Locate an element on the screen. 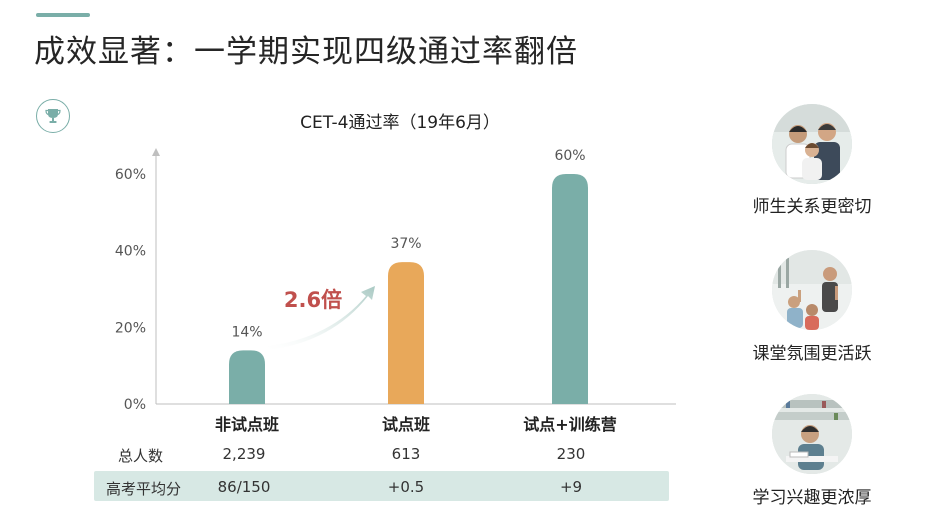 The height and width of the screenshot is (526, 952). title-accent-bar is located at coordinates (63, 15).